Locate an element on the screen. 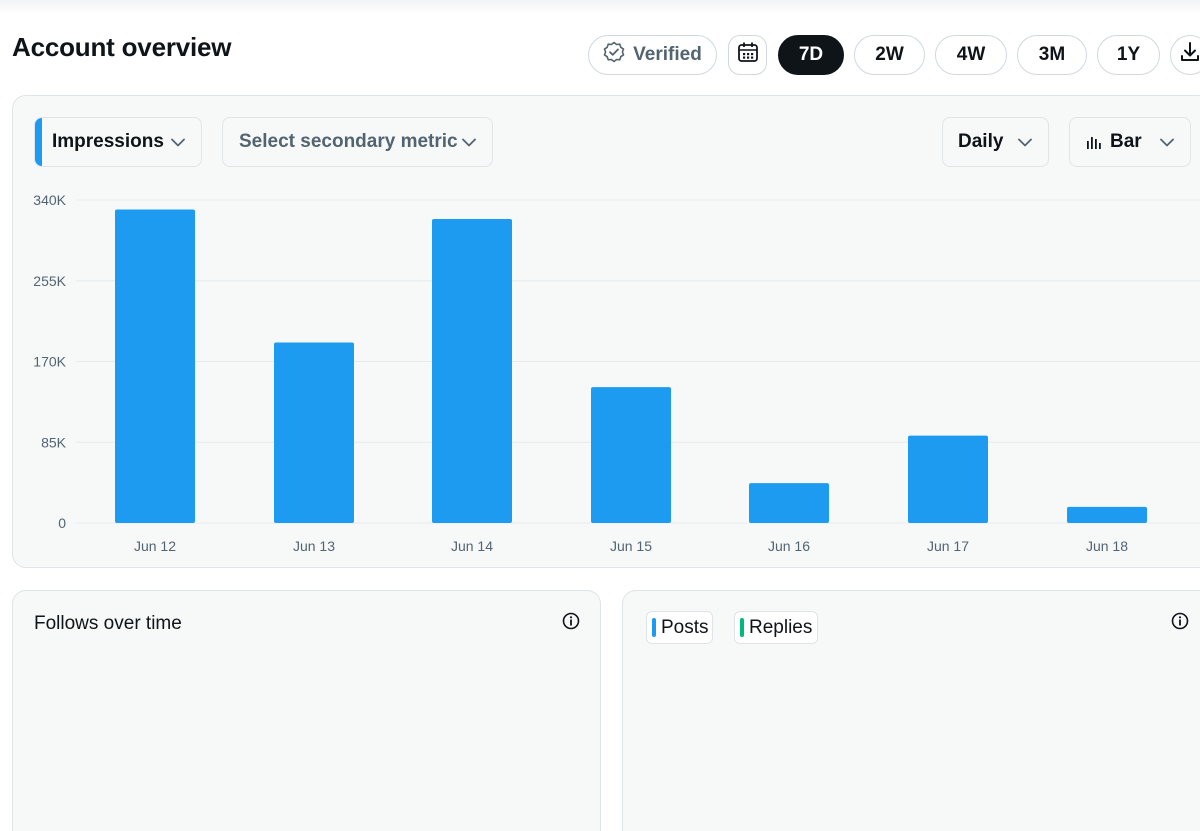 Image resolution: width=1200 pixels, height=831 pixels. follows-chart-title: Follows over time is located at coordinates (108, 623).